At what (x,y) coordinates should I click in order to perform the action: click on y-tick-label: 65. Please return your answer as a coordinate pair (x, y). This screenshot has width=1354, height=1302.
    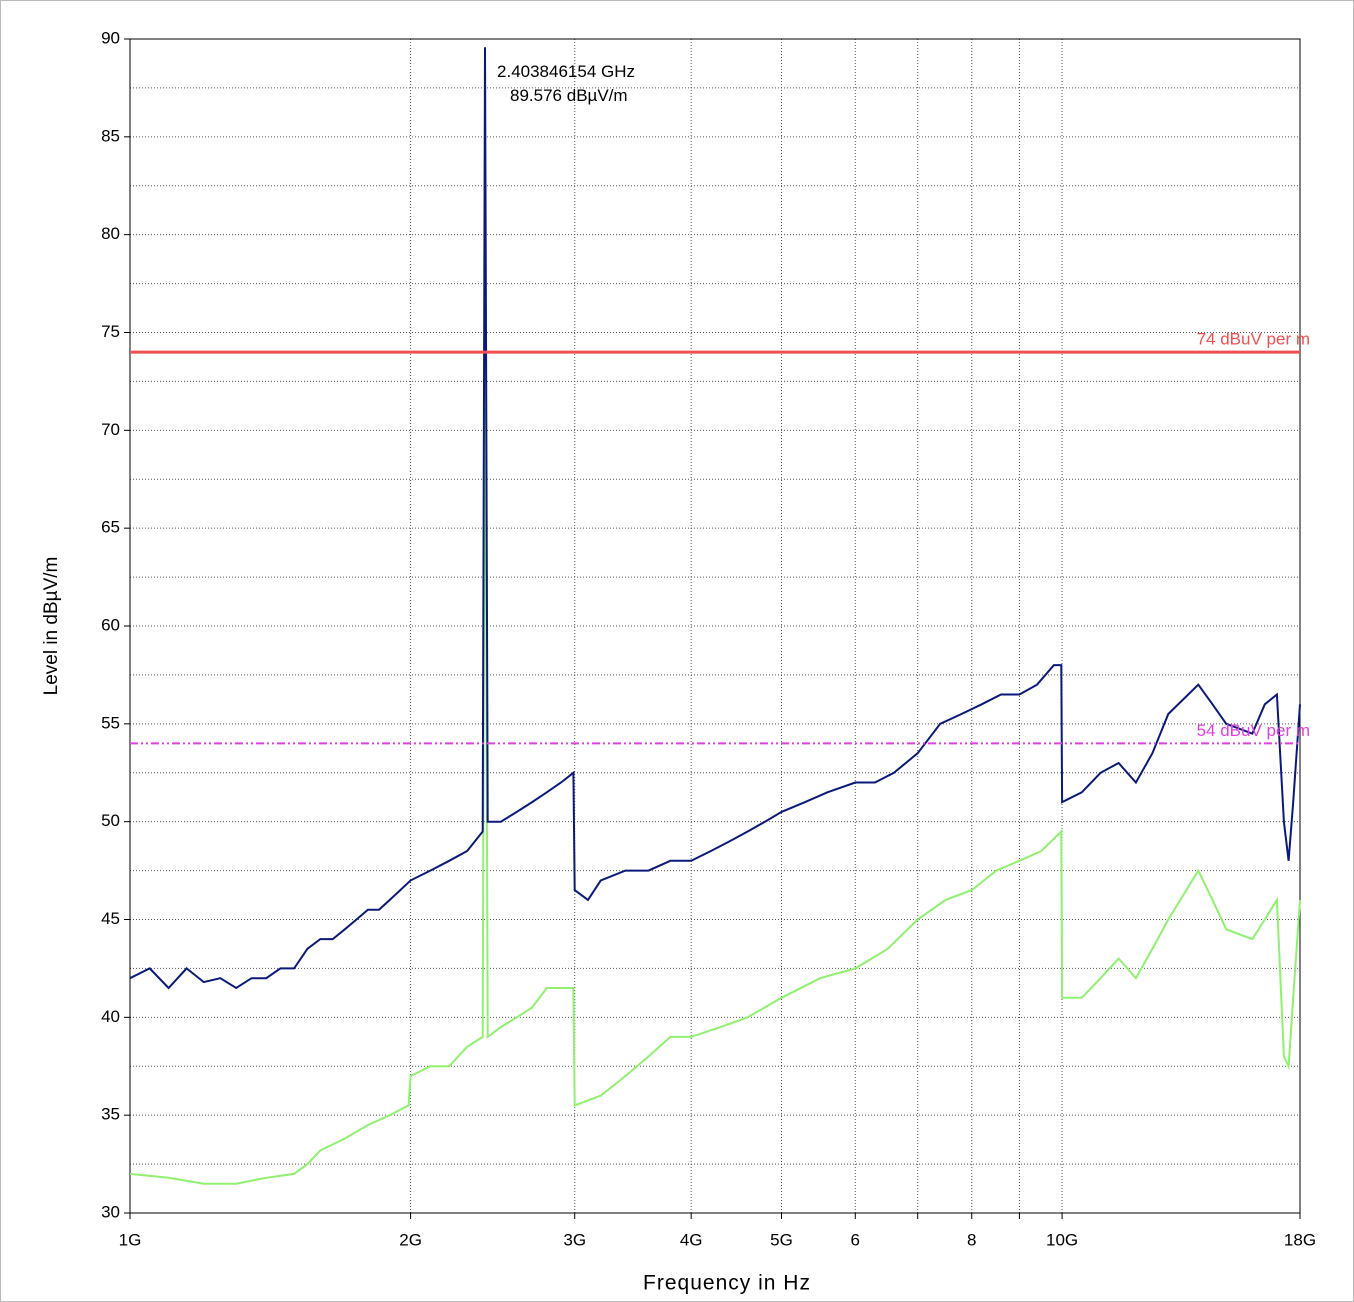
    Looking at the image, I should click on (110, 527).